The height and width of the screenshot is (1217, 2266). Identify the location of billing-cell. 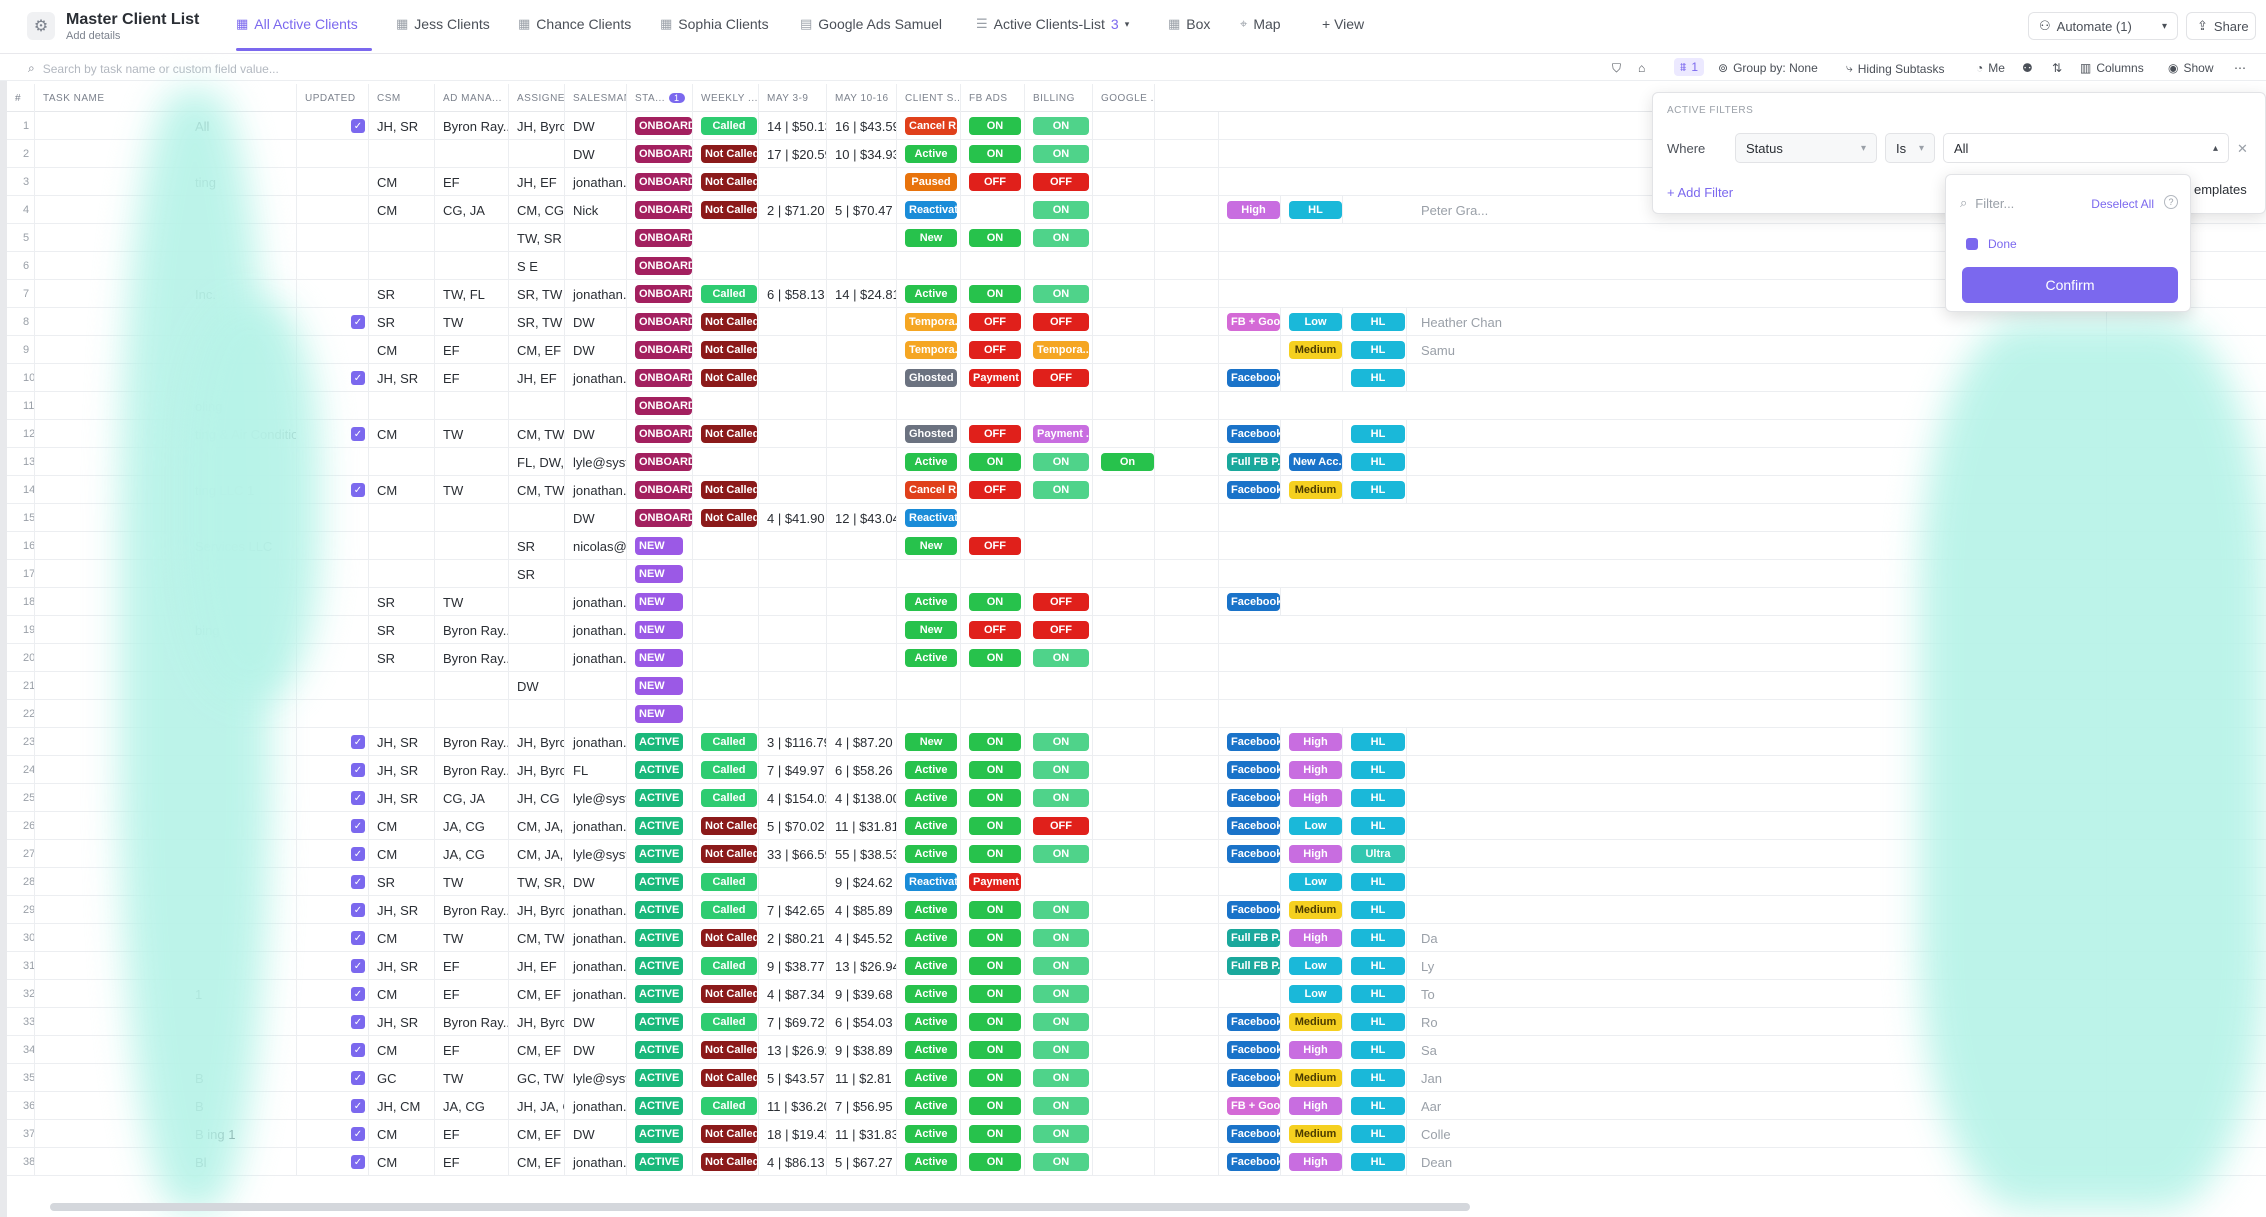
(1059, 882).